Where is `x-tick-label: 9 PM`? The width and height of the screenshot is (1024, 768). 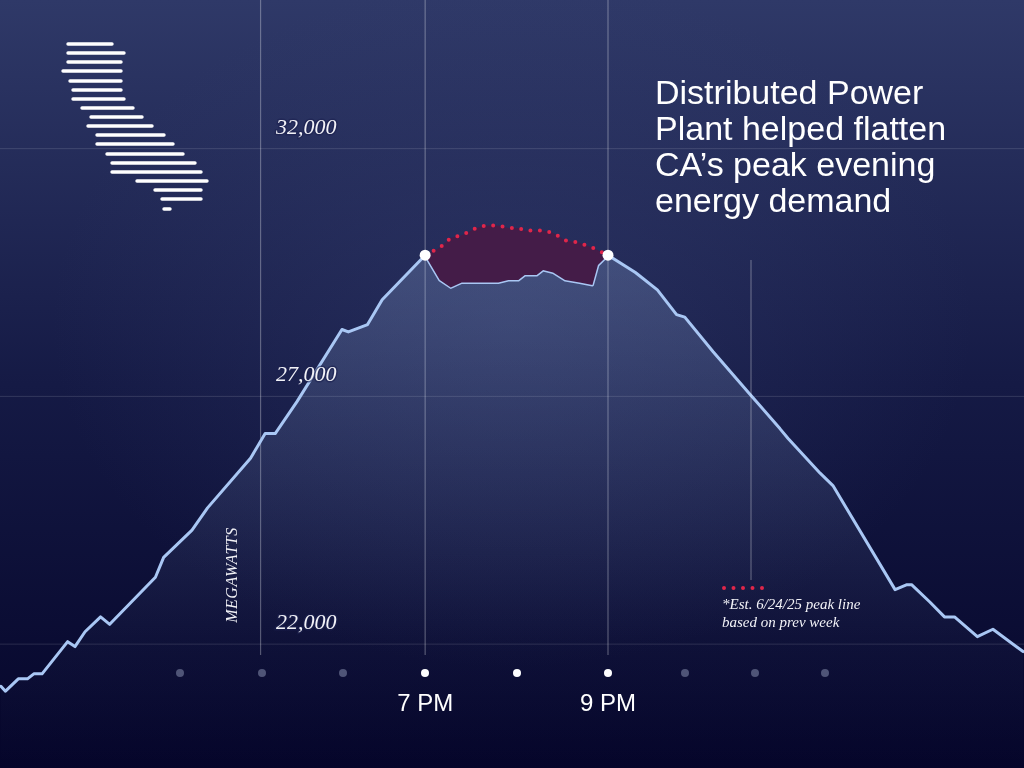
x-tick-label: 9 PM is located at coordinates (608, 702).